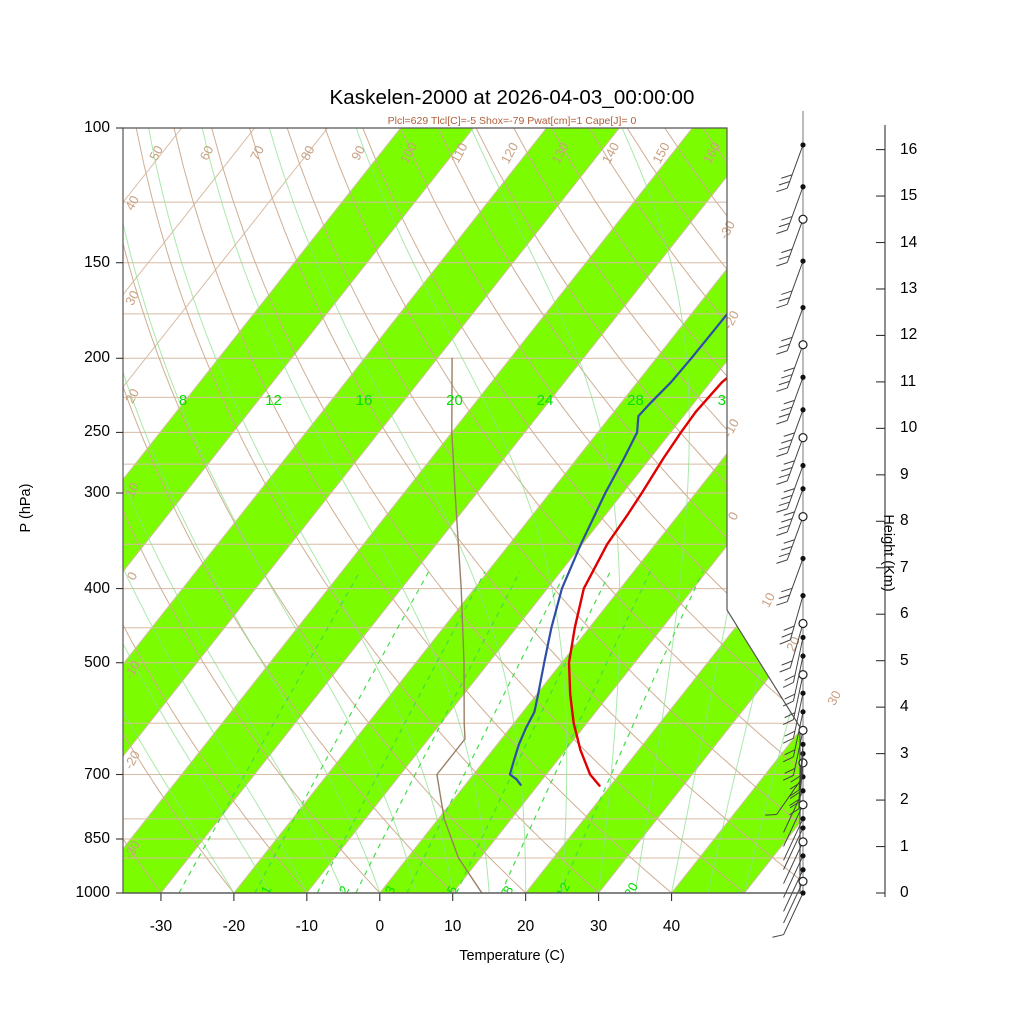 This screenshot has width=1024, height=1024. What do you see at coordinates (132, 396) in the screenshot?
I see `isotherm-label-left: 20` at bounding box center [132, 396].